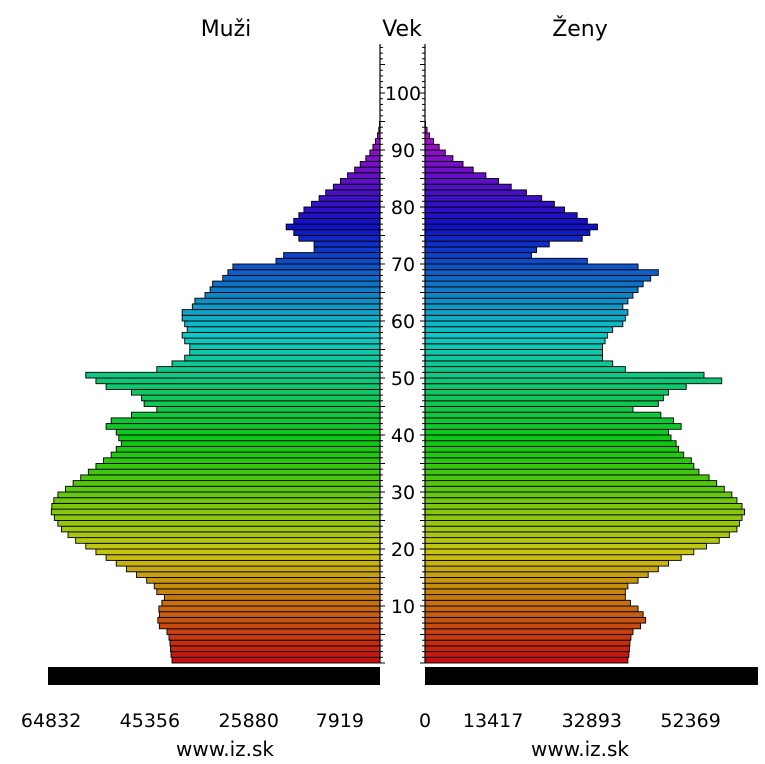 Image resolution: width=765 pixels, height=764 pixels. What do you see at coordinates (403, 265) in the screenshot?
I see `age-label-70: 70` at bounding box center [403, 265].